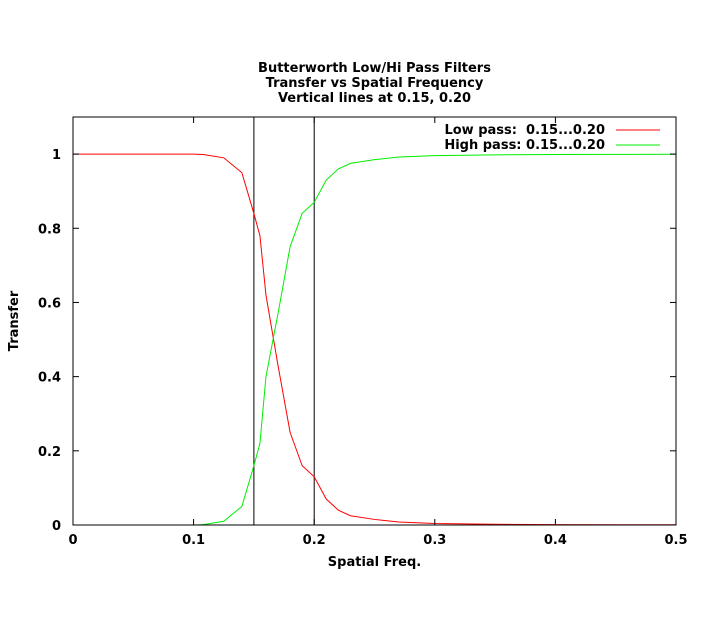  I want to click on legend-label-0: Low pass: 0.15...0.20, so click(524, 130).